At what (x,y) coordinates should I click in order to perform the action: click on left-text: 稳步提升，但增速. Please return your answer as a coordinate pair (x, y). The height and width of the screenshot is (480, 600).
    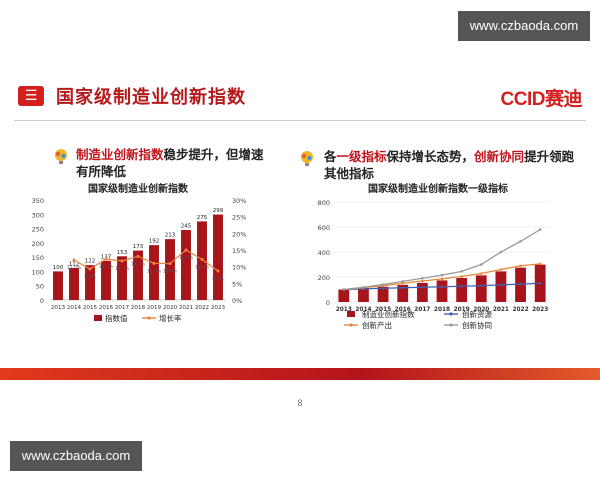
    Looking at the image, I should click on (213, 154).